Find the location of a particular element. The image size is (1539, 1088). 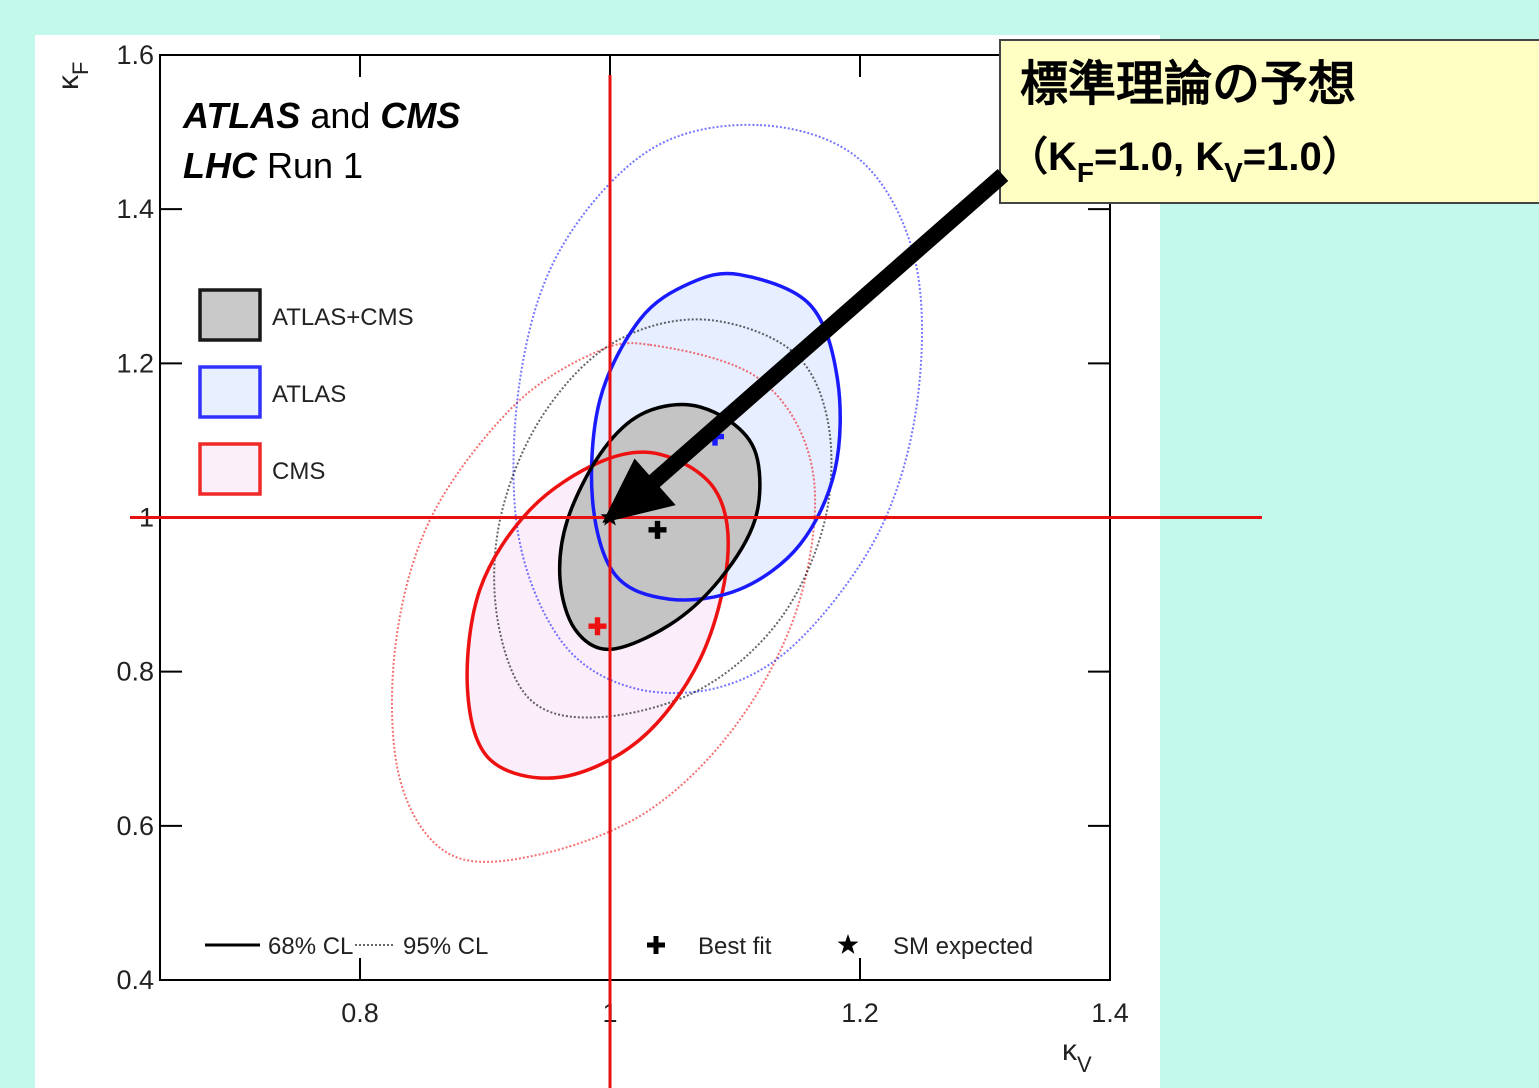

callout-arrow is located at coordinates (826, 330).